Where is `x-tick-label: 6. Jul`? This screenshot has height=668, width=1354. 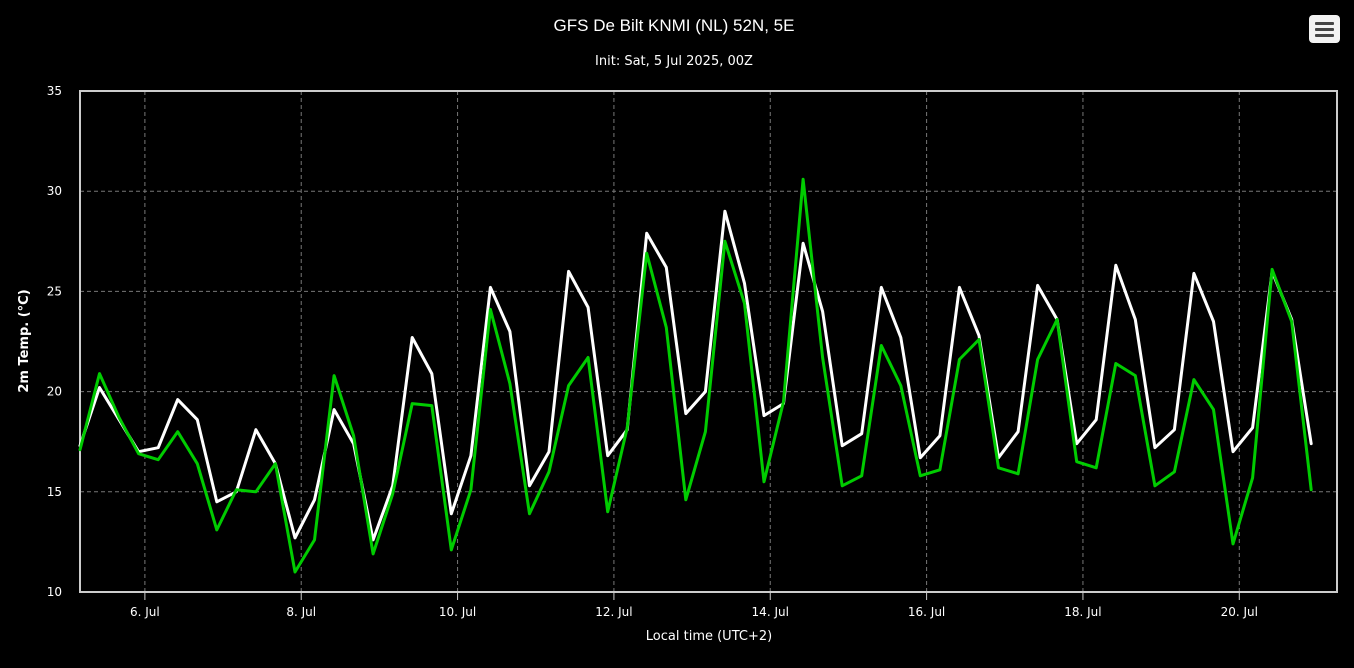 x-tick-label: 6. Jul is located at coordinates (145, 612).